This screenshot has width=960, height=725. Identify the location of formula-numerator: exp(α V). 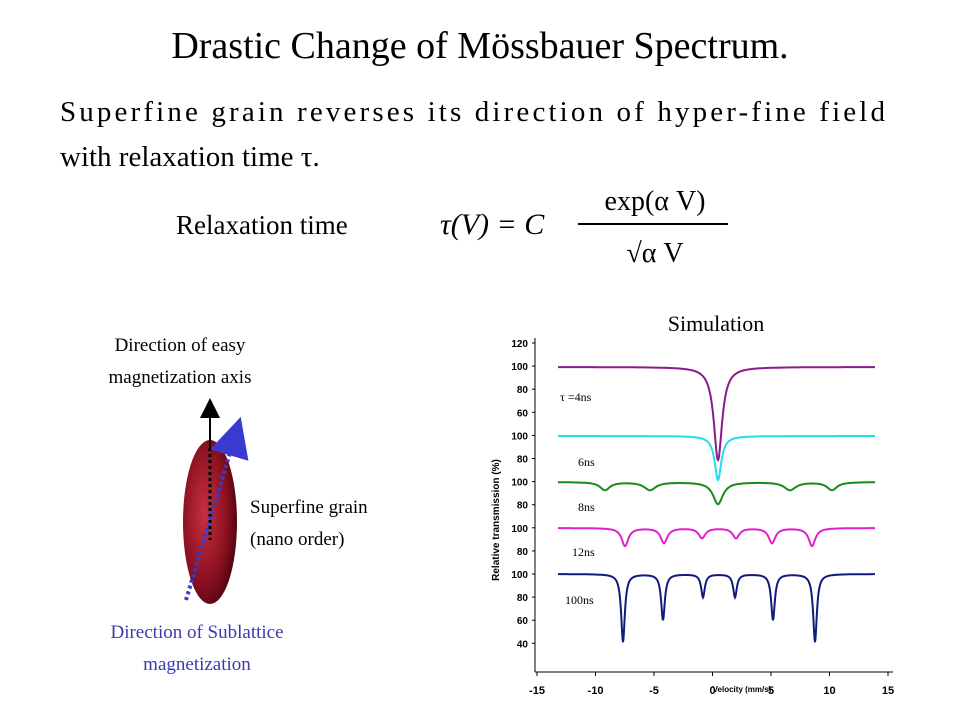
(655, 201).